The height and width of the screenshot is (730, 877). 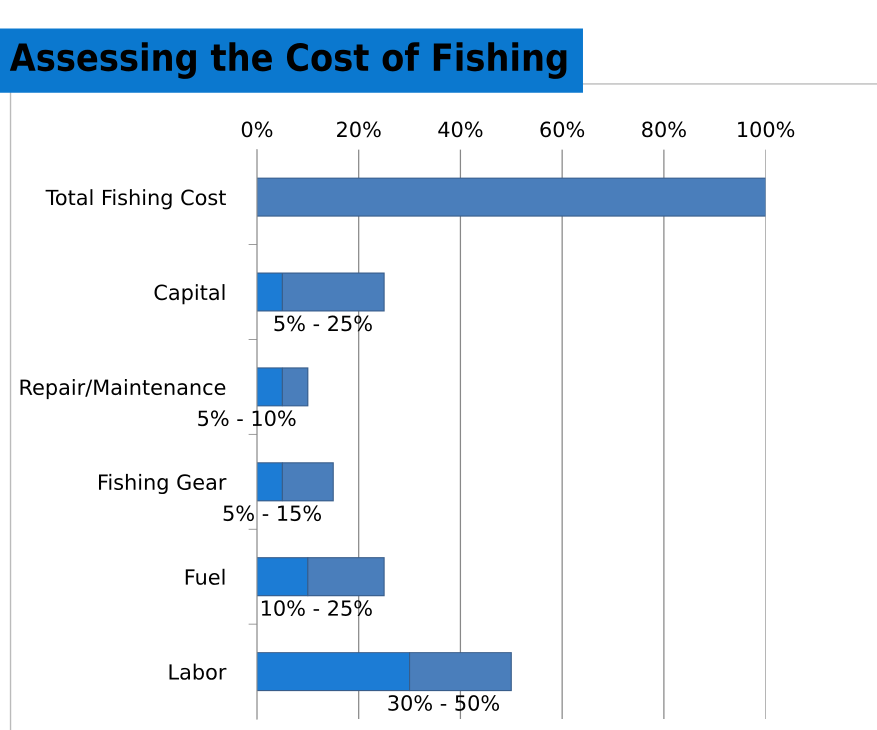 What do you see at coordinates (205, 576) in the screenshot?
I see `y-tick-label: Fuel` at bounding box center [205, 576].